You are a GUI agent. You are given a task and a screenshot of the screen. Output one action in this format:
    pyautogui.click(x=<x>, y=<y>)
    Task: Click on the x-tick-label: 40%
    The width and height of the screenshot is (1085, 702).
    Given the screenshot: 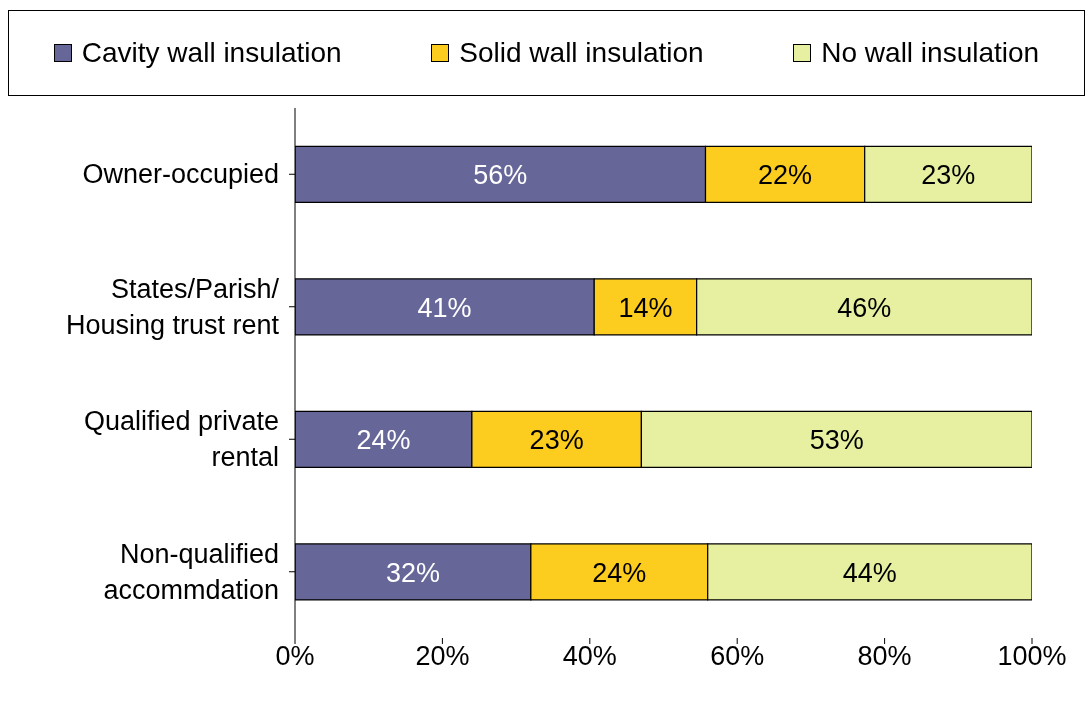 What is the action you would take?
    pyautogui.click(x=589, y=656)
    